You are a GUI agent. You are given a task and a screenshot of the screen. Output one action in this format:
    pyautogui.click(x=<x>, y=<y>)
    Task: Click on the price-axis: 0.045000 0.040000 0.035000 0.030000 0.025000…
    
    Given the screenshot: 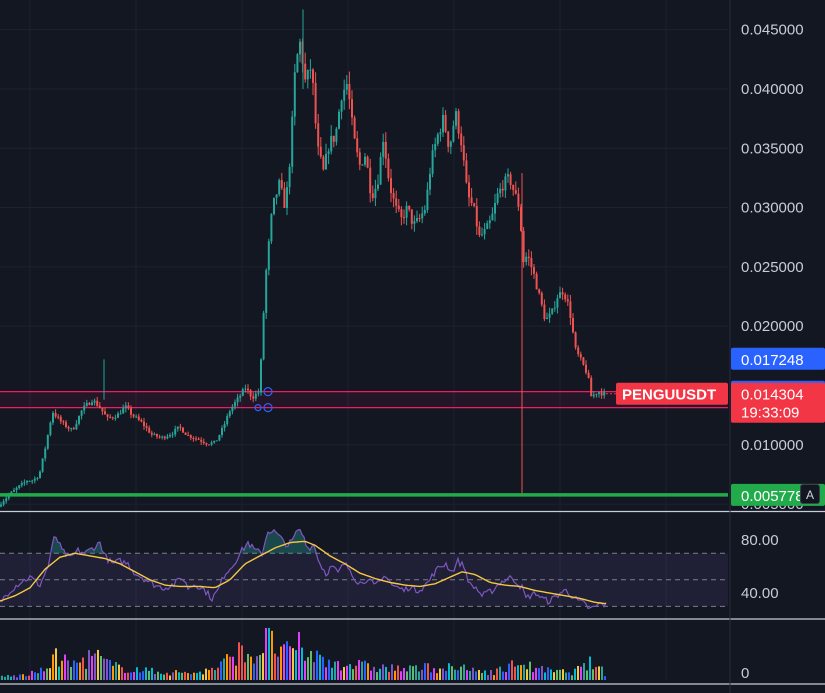 What is the action you would take?
    pyautogui.click(x=772, y=267)
    